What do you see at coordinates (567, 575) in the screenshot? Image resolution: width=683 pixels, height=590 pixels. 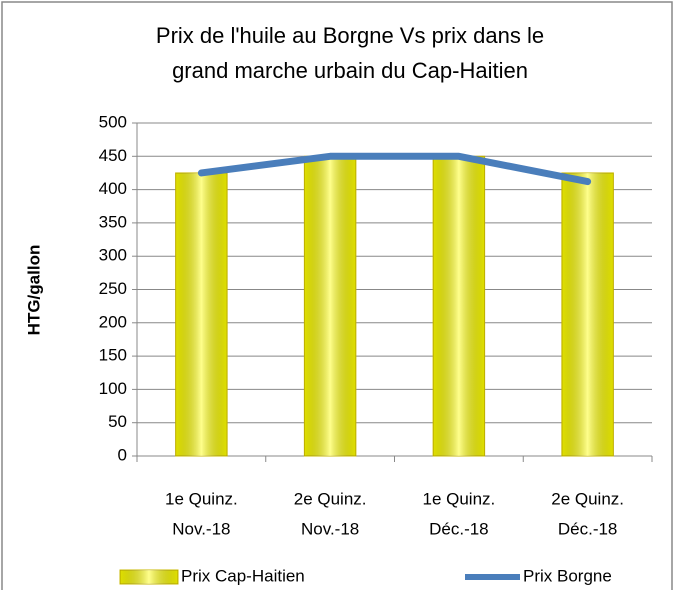 I see `legend-label: Prix Borgne` at bounding box center [567, 575].